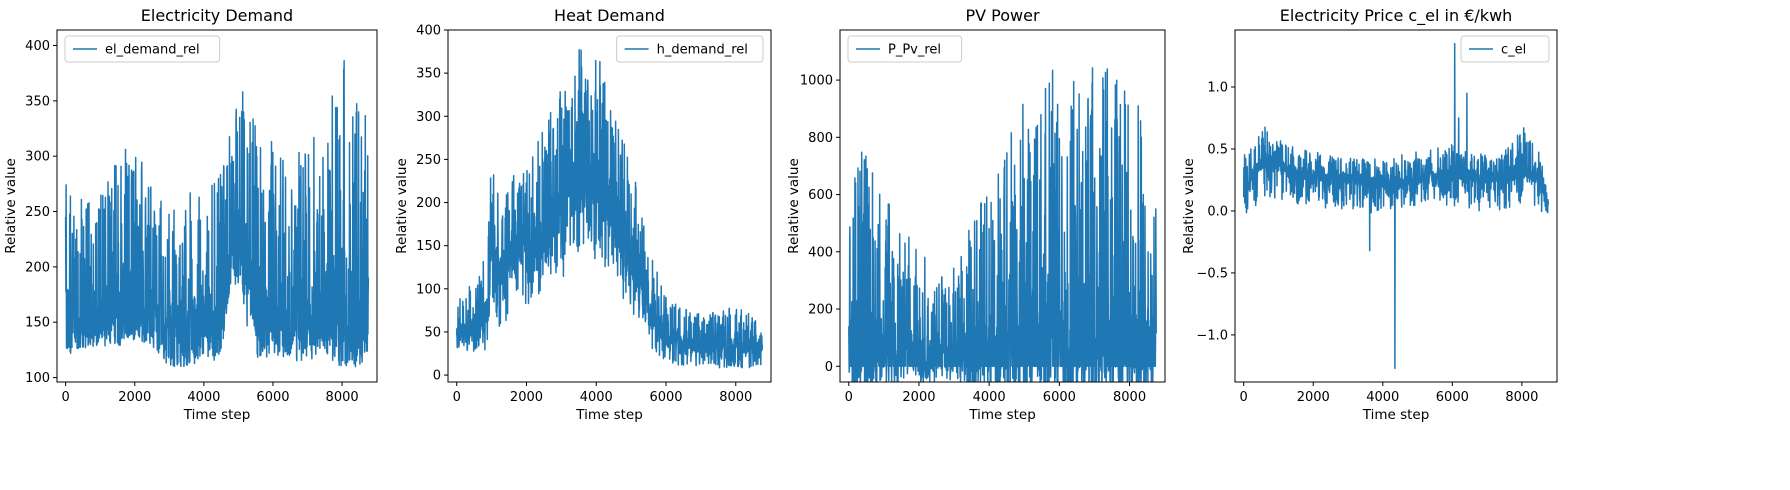 This screenshot has width=1790, height=490. What do you see at coordinates (1513, 50) in the screenshot?
I see `legend-label: c_el` at bounding box center [1513, 50].